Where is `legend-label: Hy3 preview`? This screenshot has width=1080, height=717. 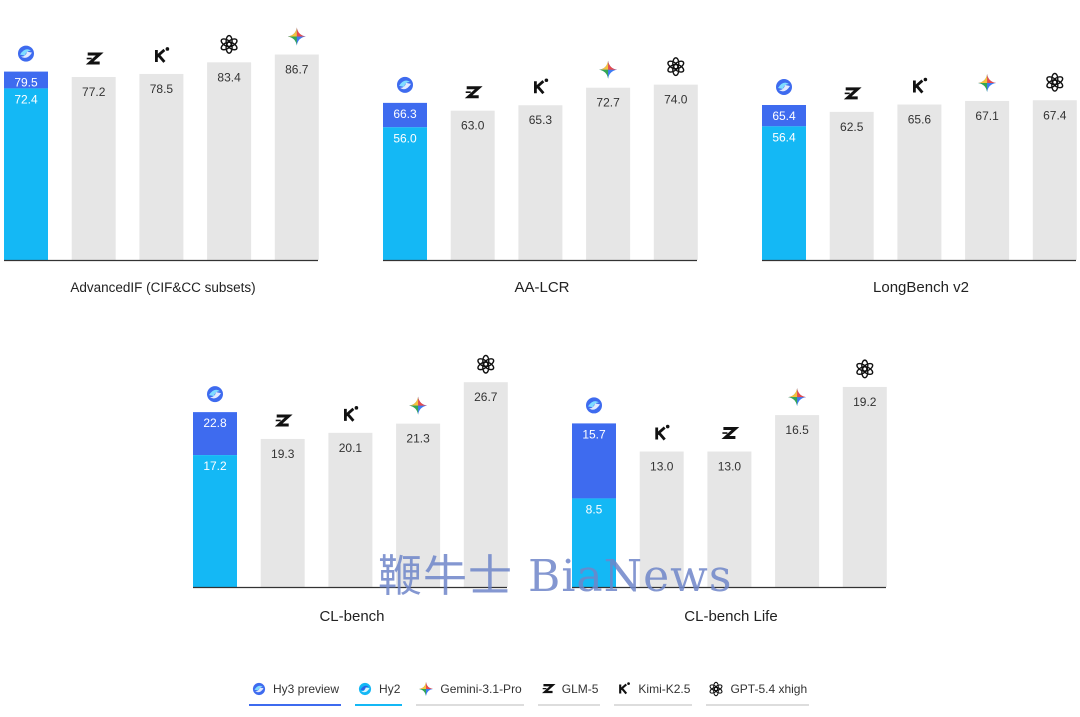 legend-label: Hy3 preview is located at coordinates (306, 689).